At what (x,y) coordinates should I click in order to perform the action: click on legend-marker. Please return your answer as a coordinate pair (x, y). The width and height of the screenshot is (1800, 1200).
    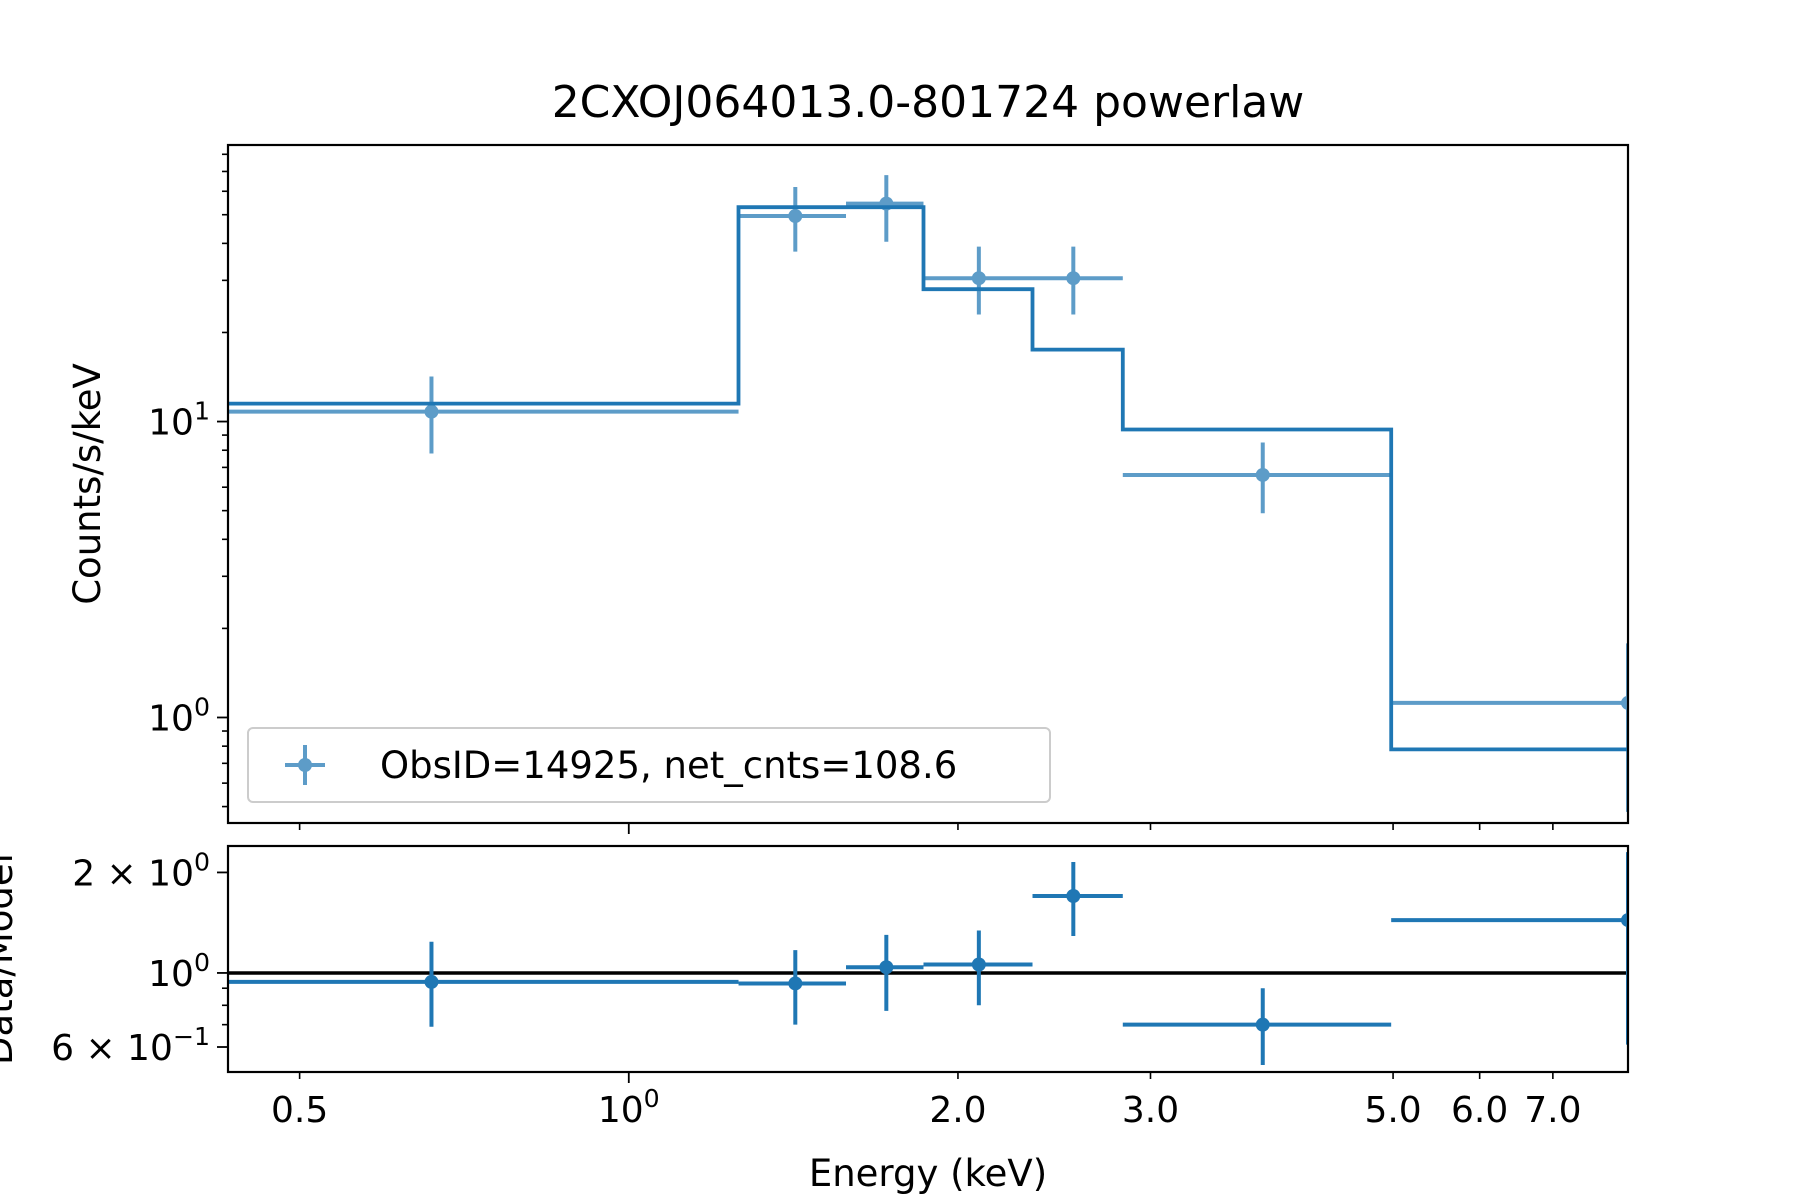
    Looking at the image, I should click on (305, 765).